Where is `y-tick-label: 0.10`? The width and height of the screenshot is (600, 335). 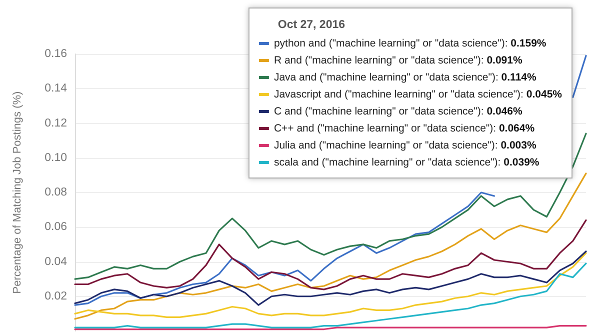 y-tick-label: 0.10 is located at coordinates (55, 158).